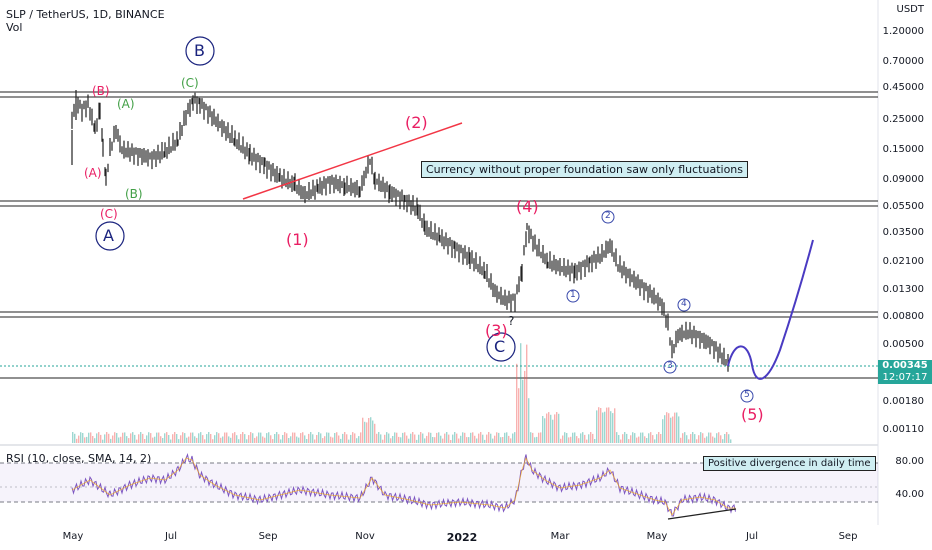 The height and width of the screenshot is (550, 932). I want to click on projection-curve, so click(770, 309).